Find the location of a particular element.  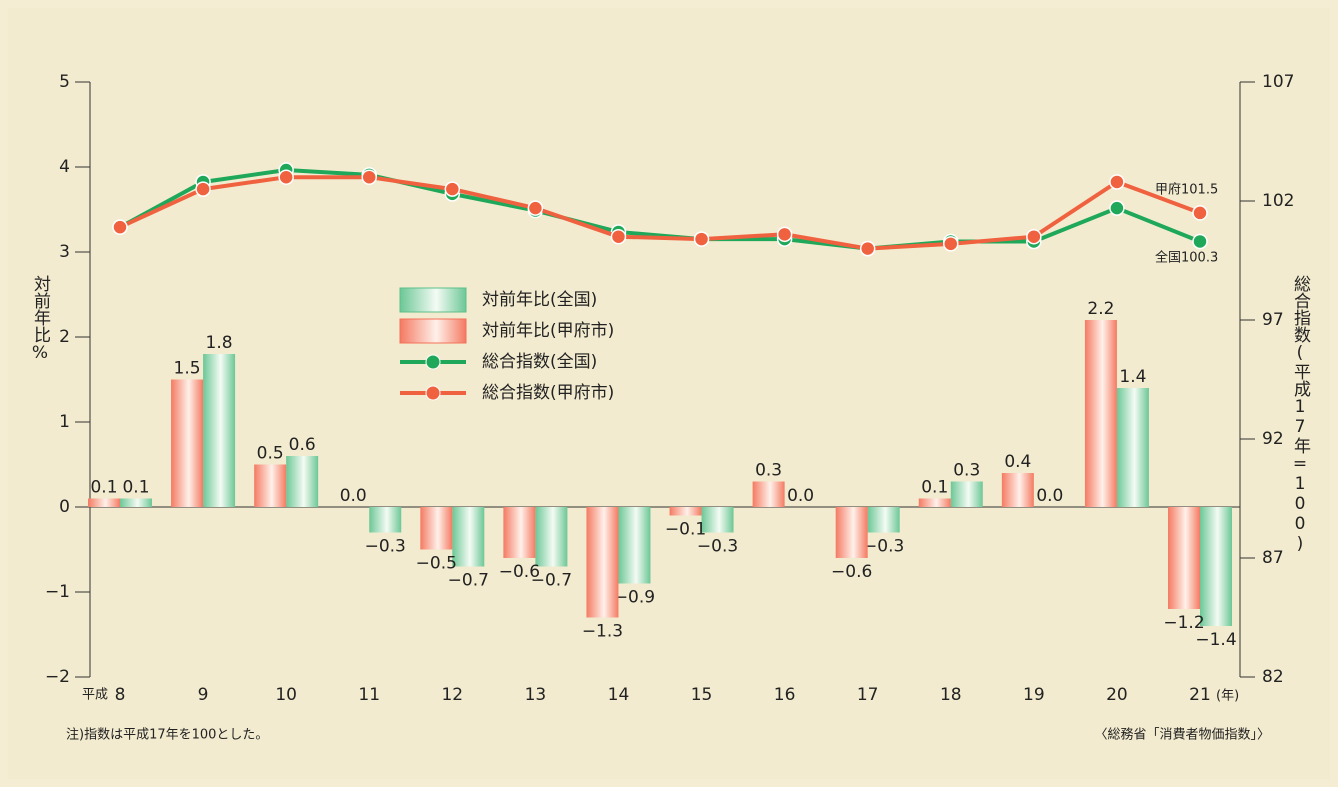

value-label: 0.4 is located at coordinates (1017, 462).